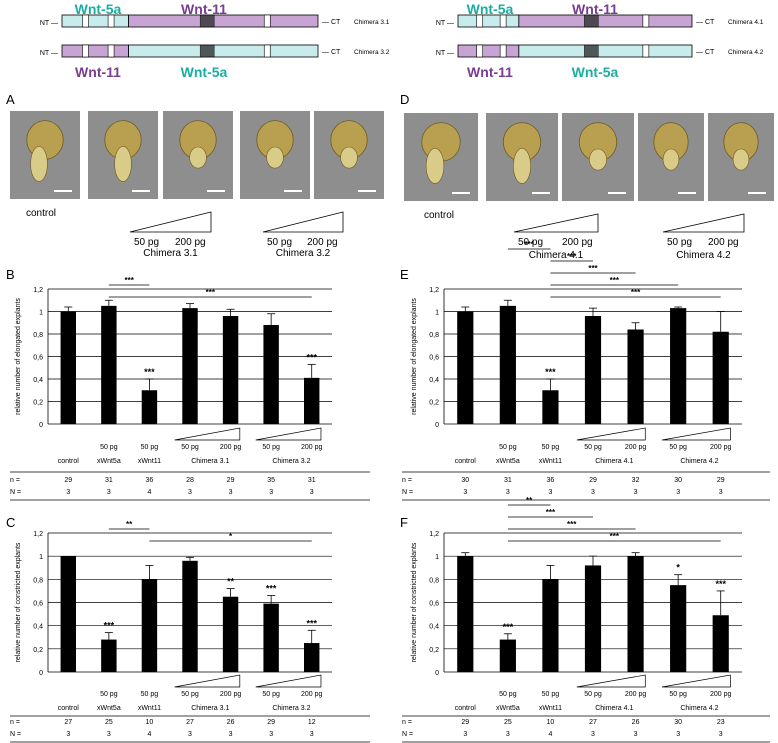 Image resolution: width=778 pixels, height=743 pixels. Describe the element at coordinates (271, 480) in the screenshot. I see `n-value: 35` at that location.